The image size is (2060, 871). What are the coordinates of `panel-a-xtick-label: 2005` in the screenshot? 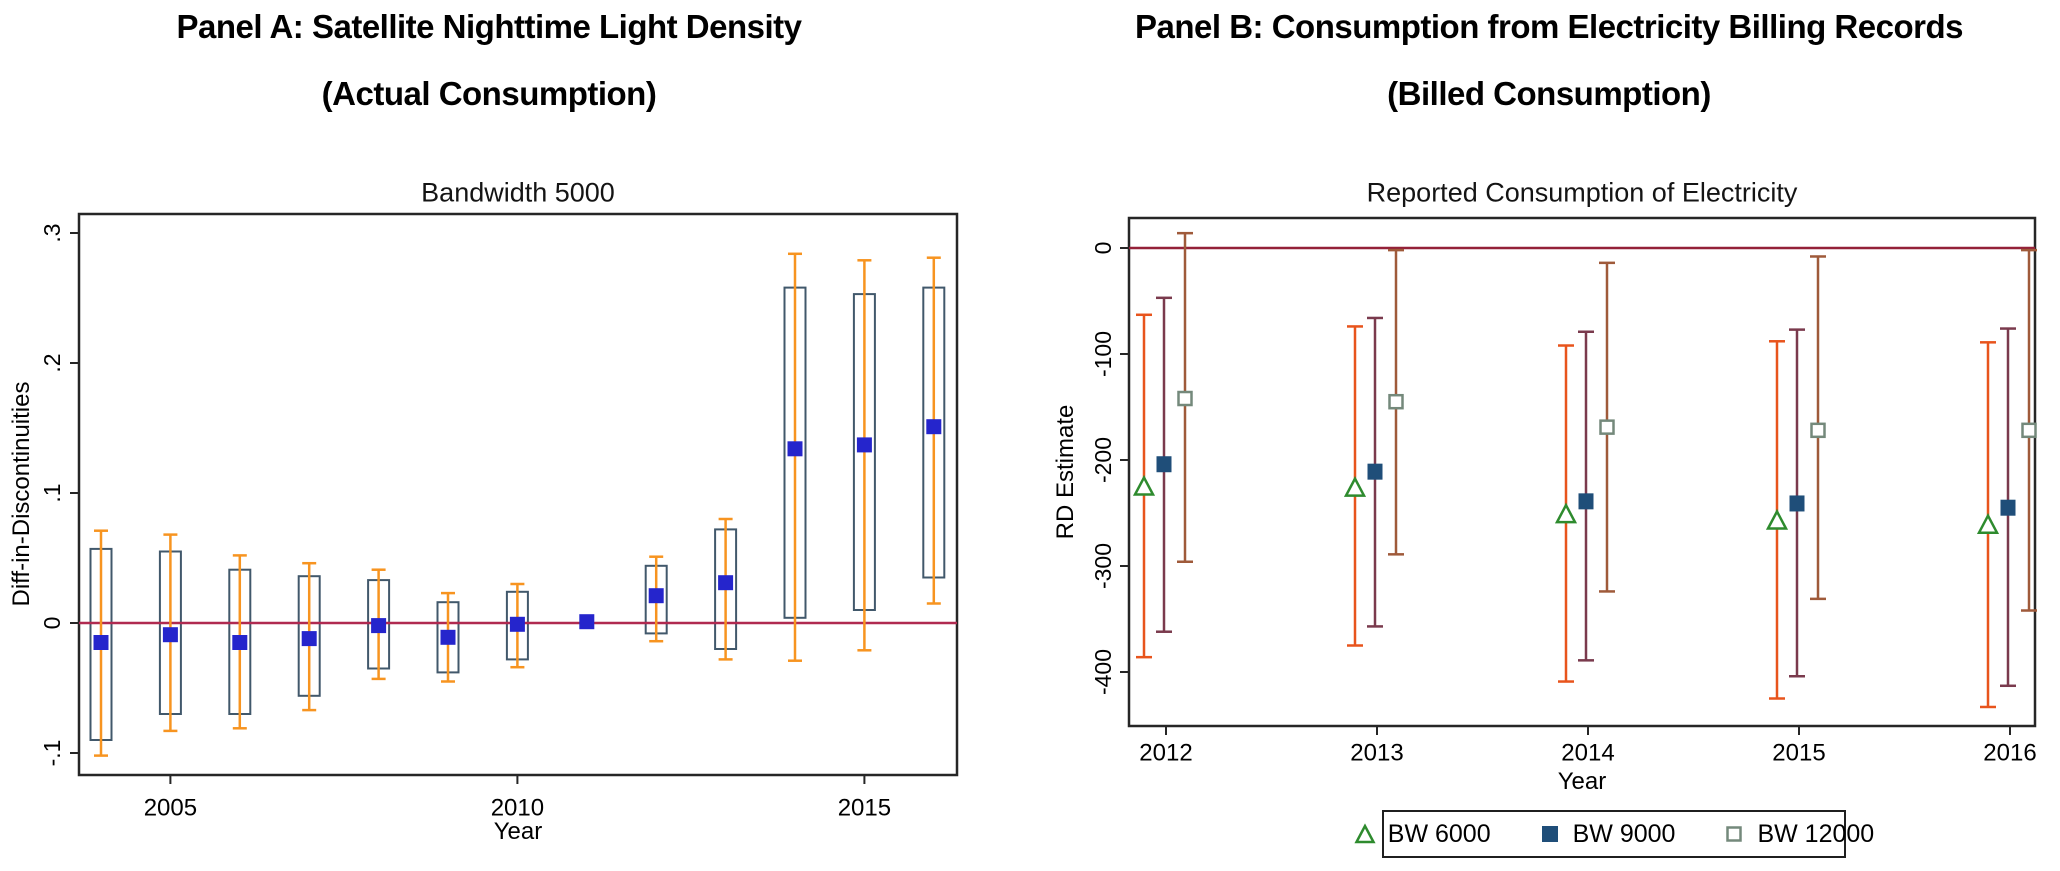 It's located at (170, 808).